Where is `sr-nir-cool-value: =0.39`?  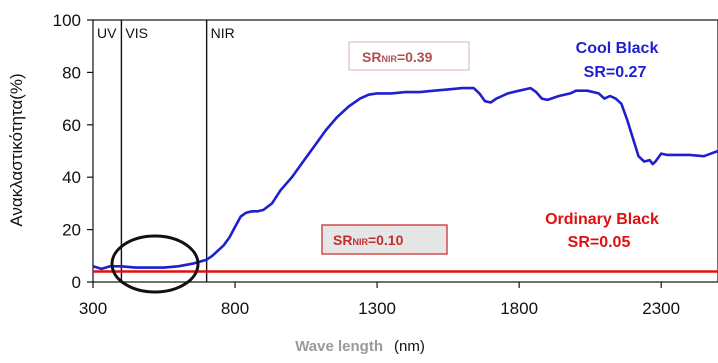
sr-nir-cool-value: =0.39 is located at coordinates (415, 57).